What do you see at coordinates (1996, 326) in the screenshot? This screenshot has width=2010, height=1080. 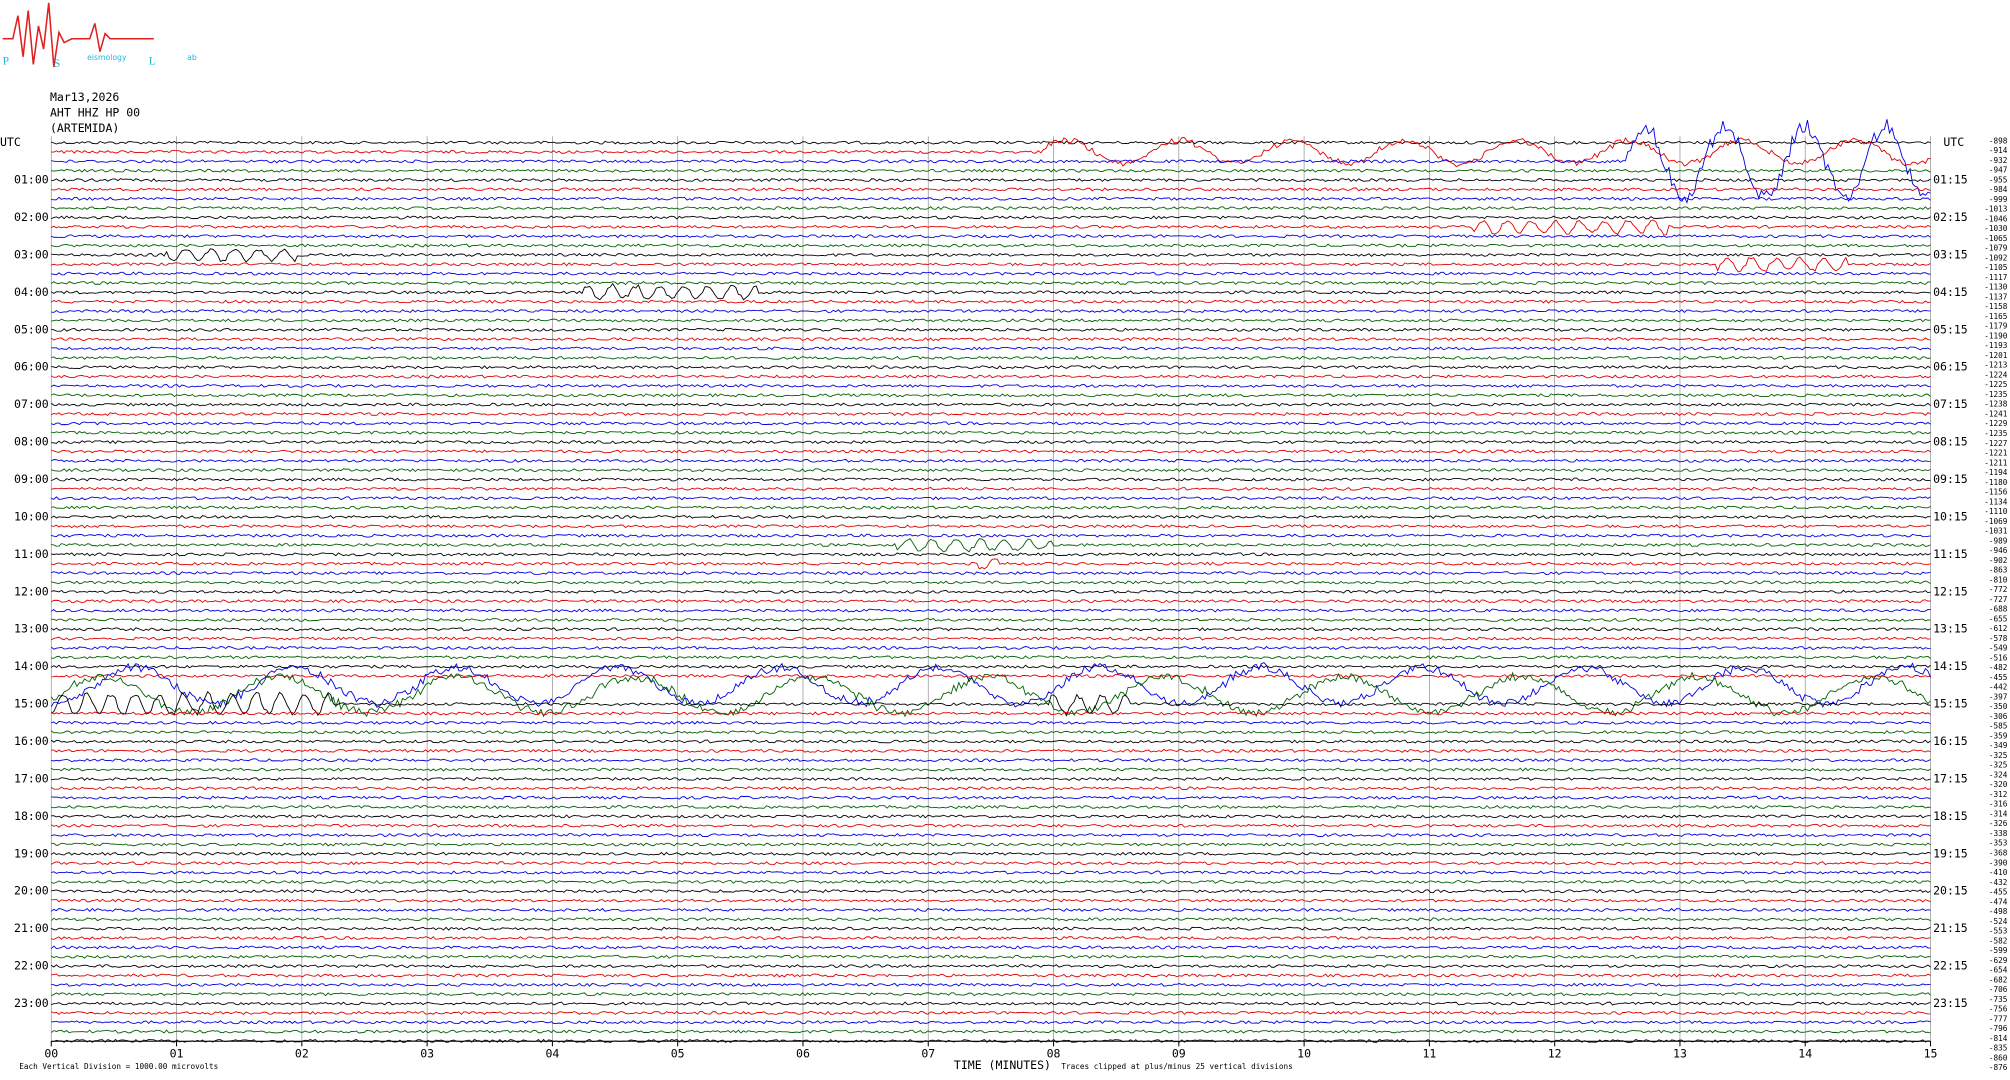 I see `offset-label: -1179` at bounding box center [1996, 326].